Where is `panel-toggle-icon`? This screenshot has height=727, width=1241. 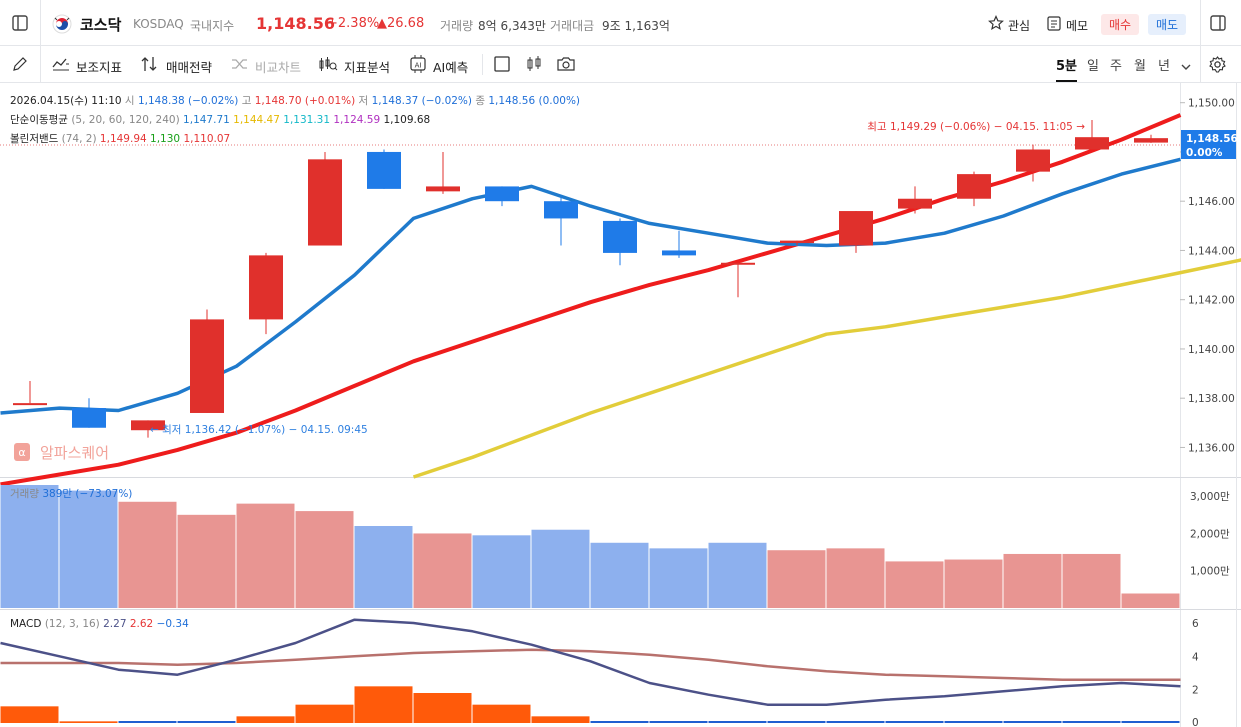 panel-toggle-icon is located at coordinates (1218, 25).